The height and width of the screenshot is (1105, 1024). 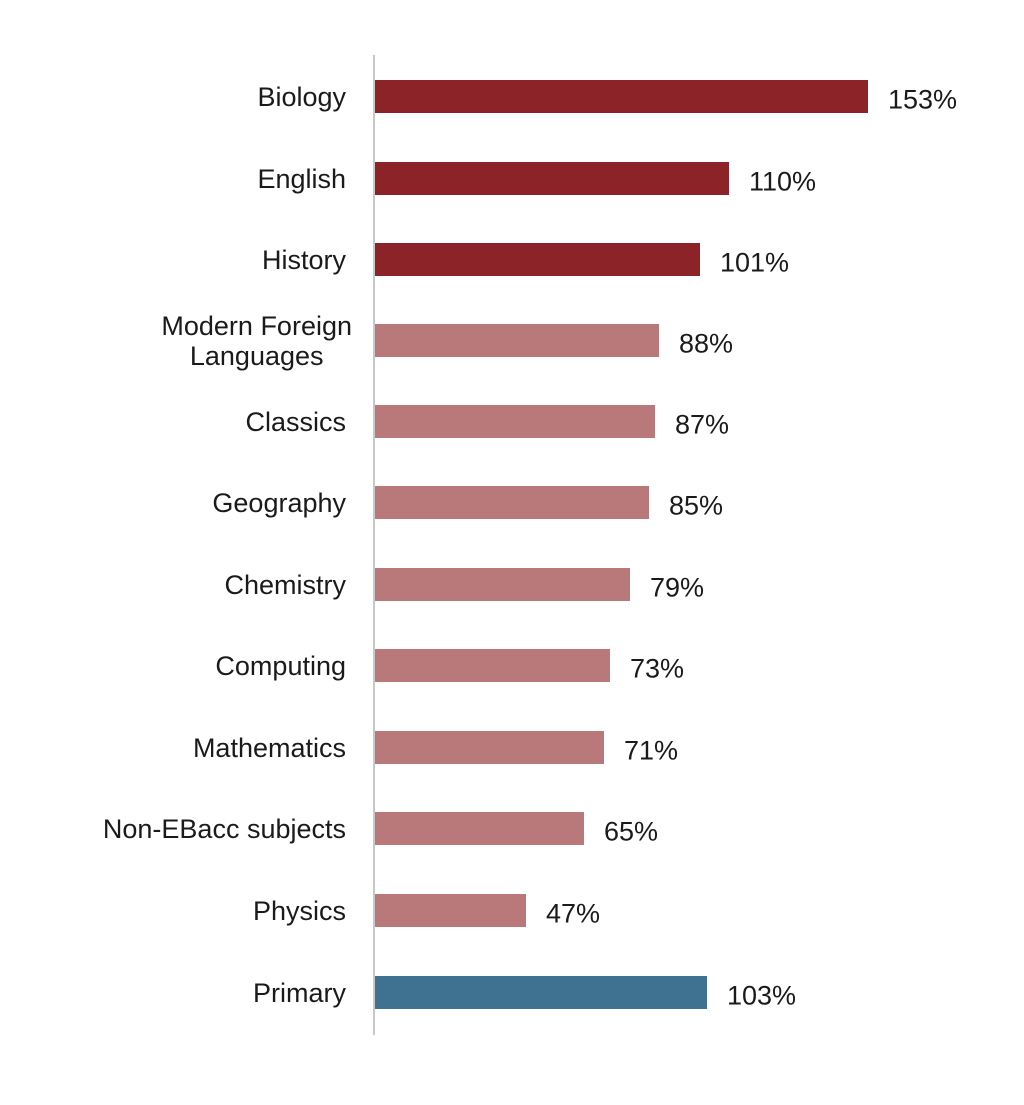 What do you see at coordinates (657, 668) in the screenshot?
I see `value-label: 73%` at bounding box center [657, 668].